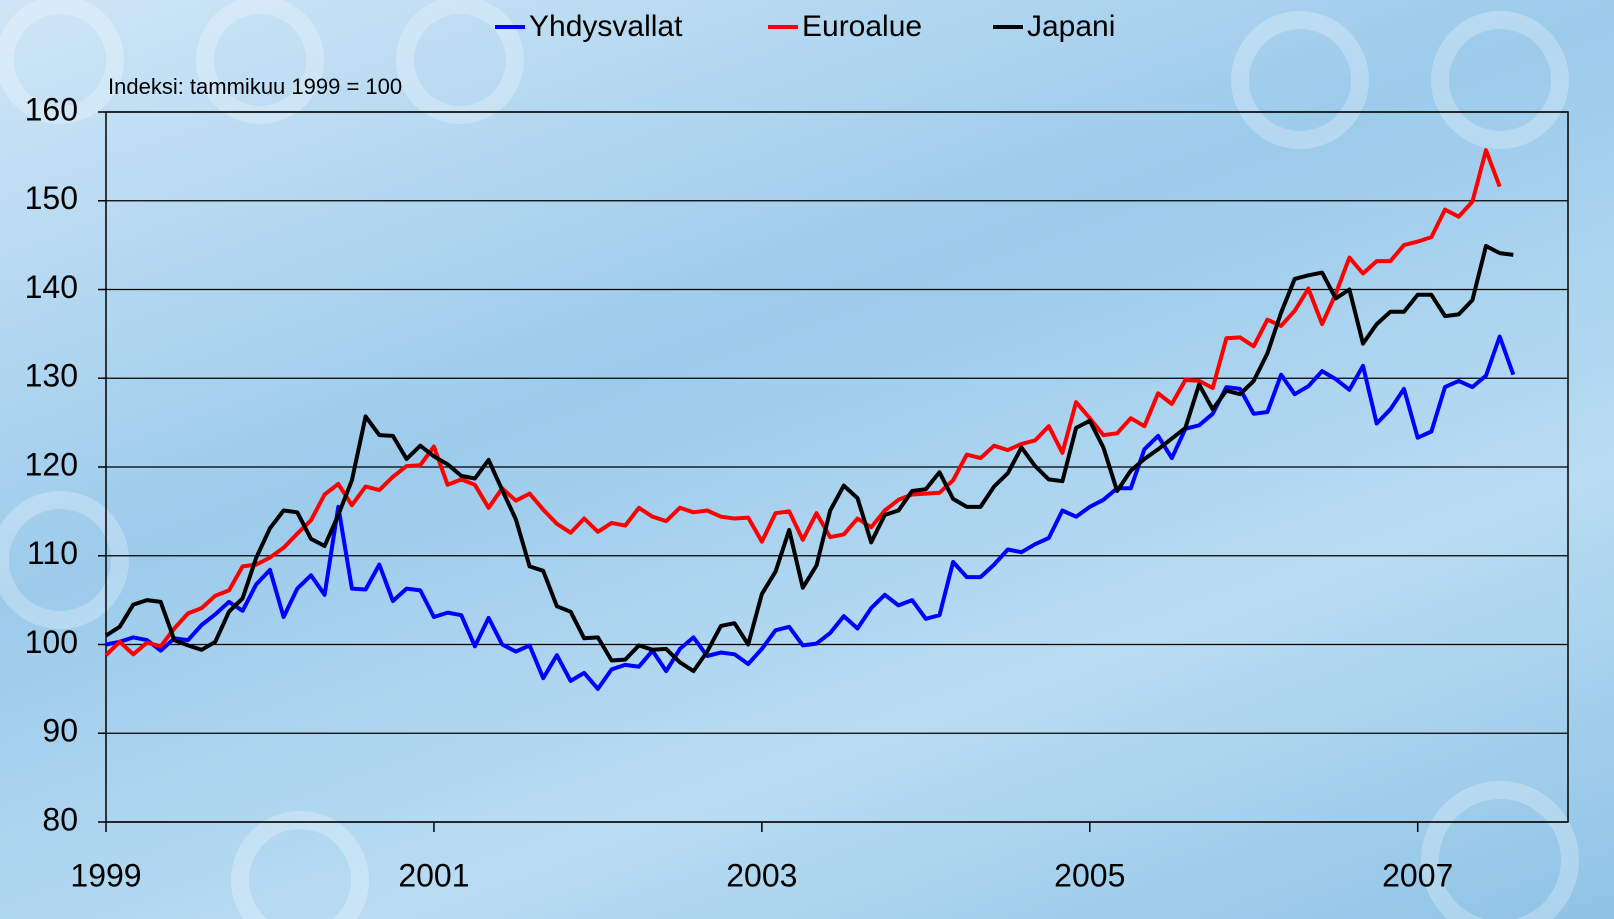 Image resolution: width=1614 pixels, height=919 pixels. What do you see at coordinates (105, 875) in the screenshot?
I see `x-tick-label: 1999` at bounding box center [105, 875].